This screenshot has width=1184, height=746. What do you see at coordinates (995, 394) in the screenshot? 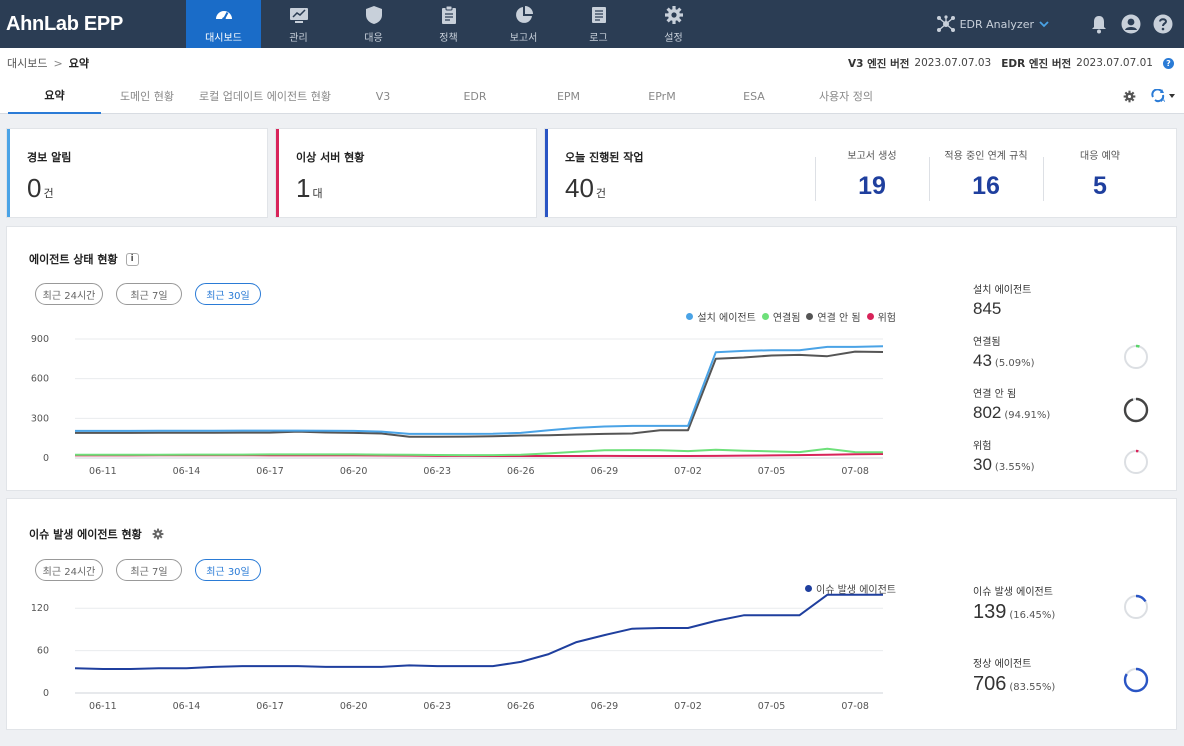
I see `stat-disconnected-label: 연결 안 됨` at bounding box center [995, 394].